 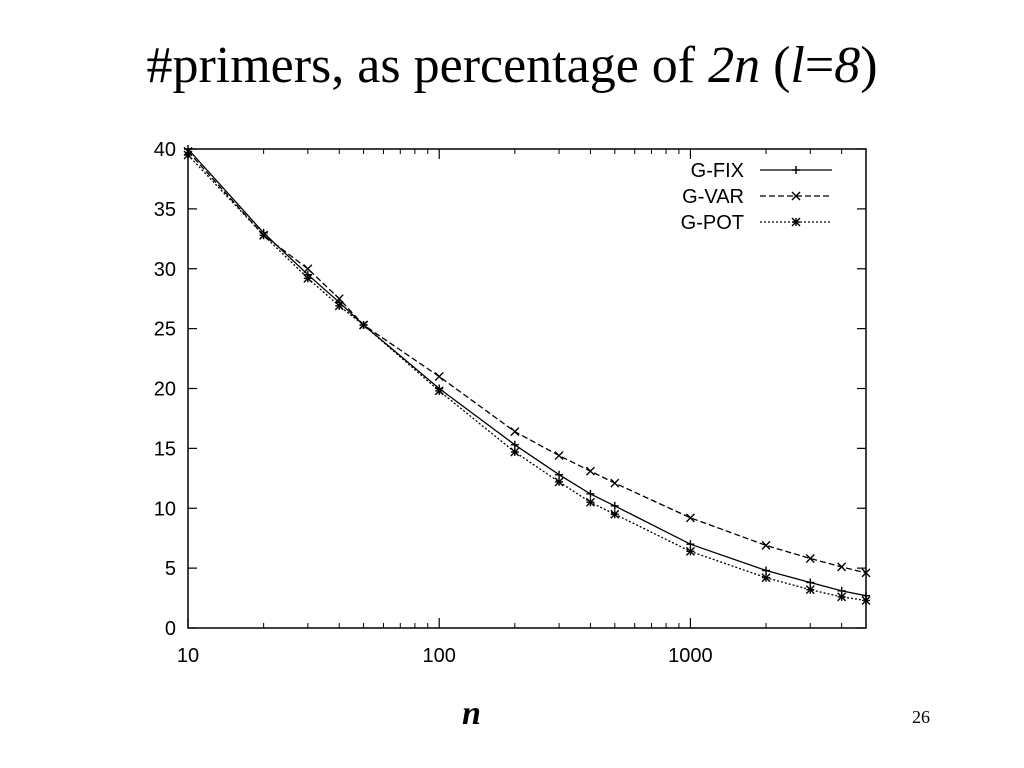 I want to click on title-paren-open: (, so click(x=775, y=65).